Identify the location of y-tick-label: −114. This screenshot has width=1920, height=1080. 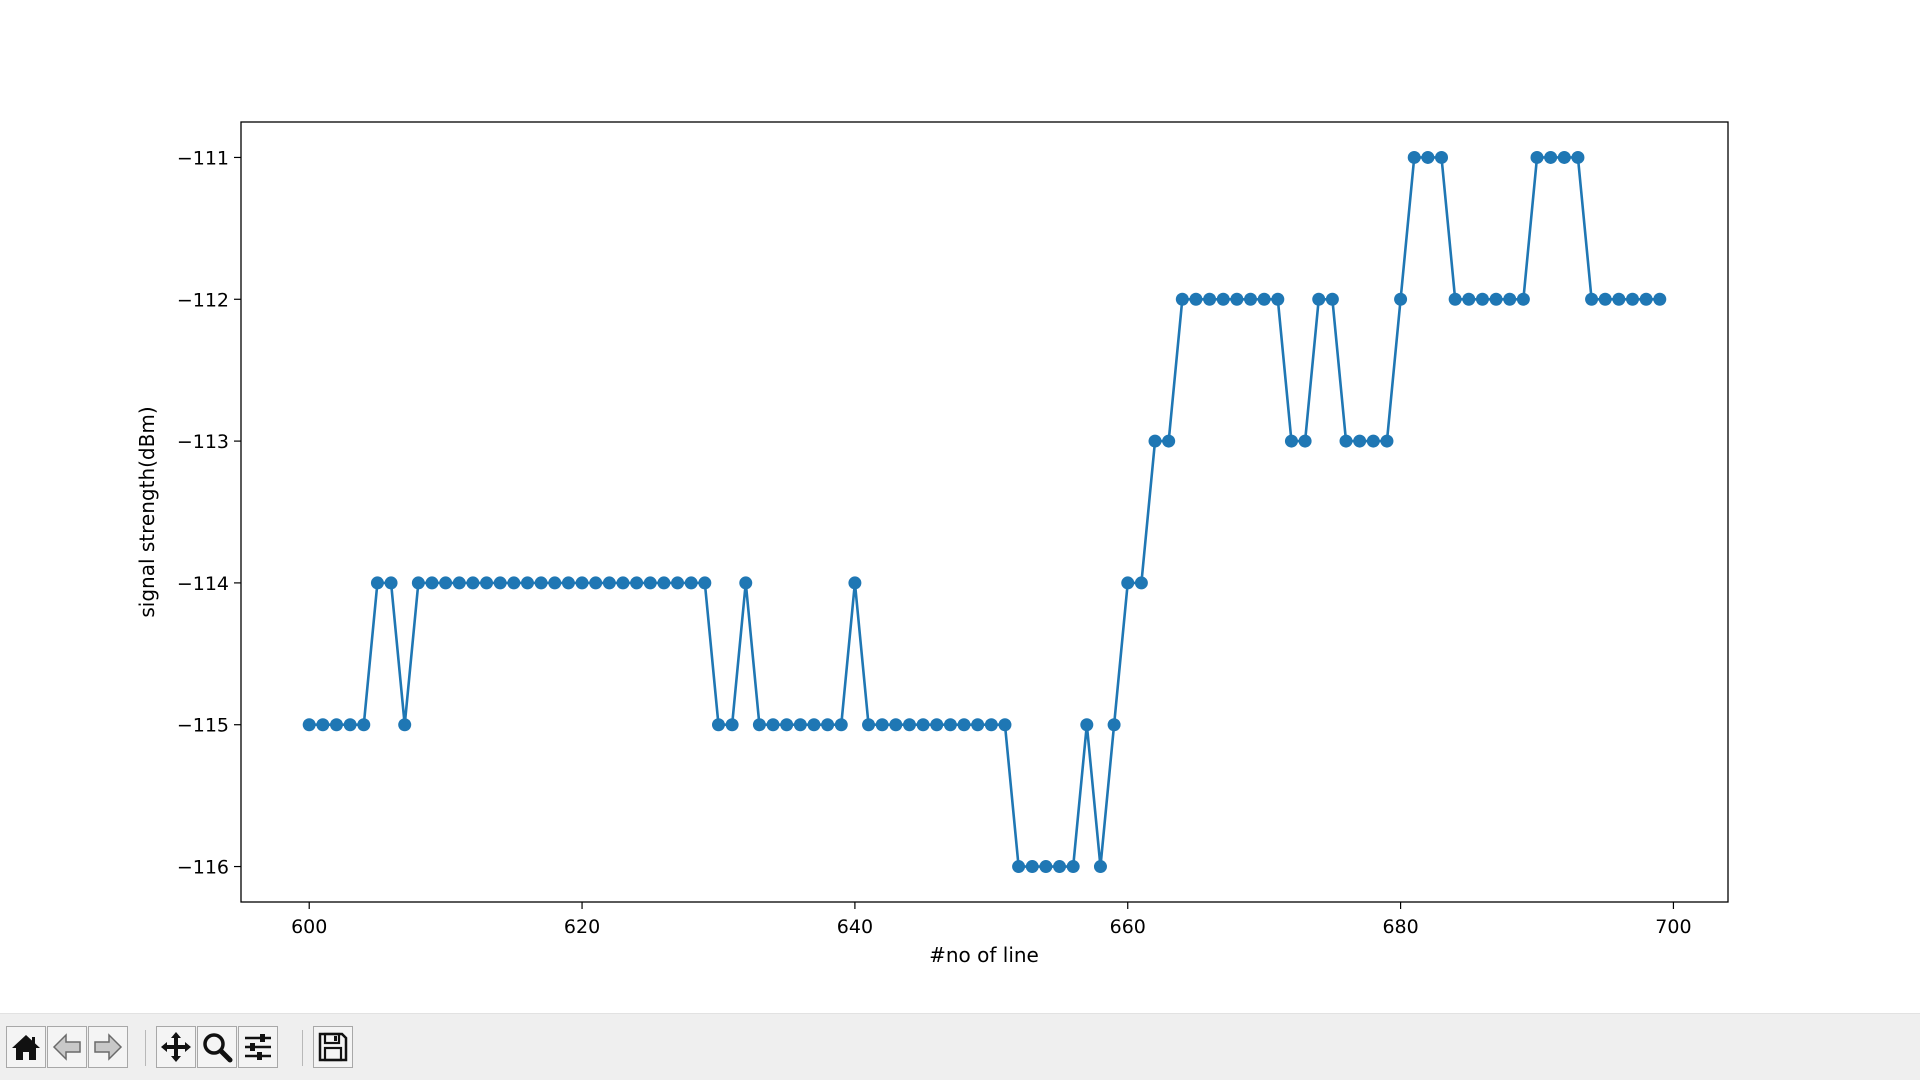
(203, 584).